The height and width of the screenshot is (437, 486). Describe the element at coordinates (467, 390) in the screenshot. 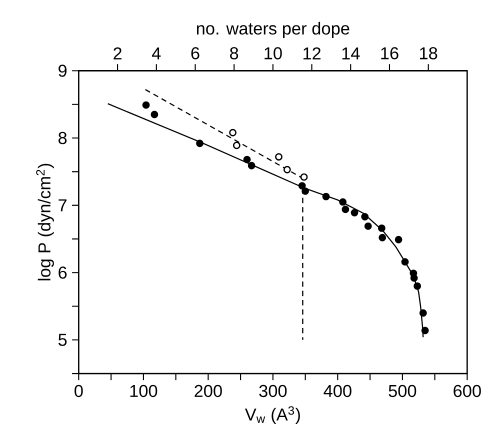

I see `x-tick-label: 600` at that location.